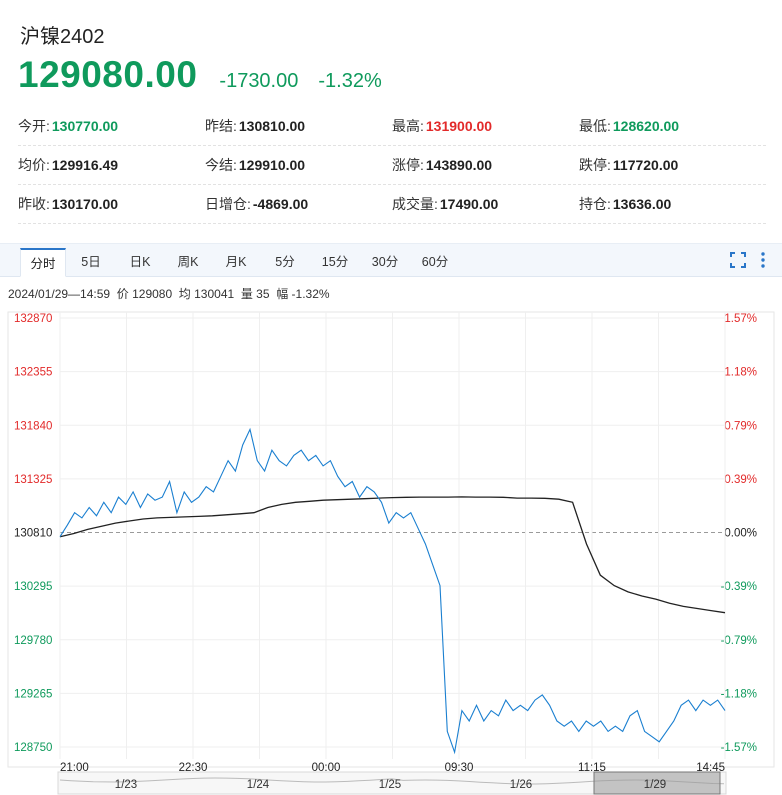 This screenshot has width=782, height=795. Describe the element at coordinates (763, 262) in the screenshot. I see `more-options-icon` at that location.